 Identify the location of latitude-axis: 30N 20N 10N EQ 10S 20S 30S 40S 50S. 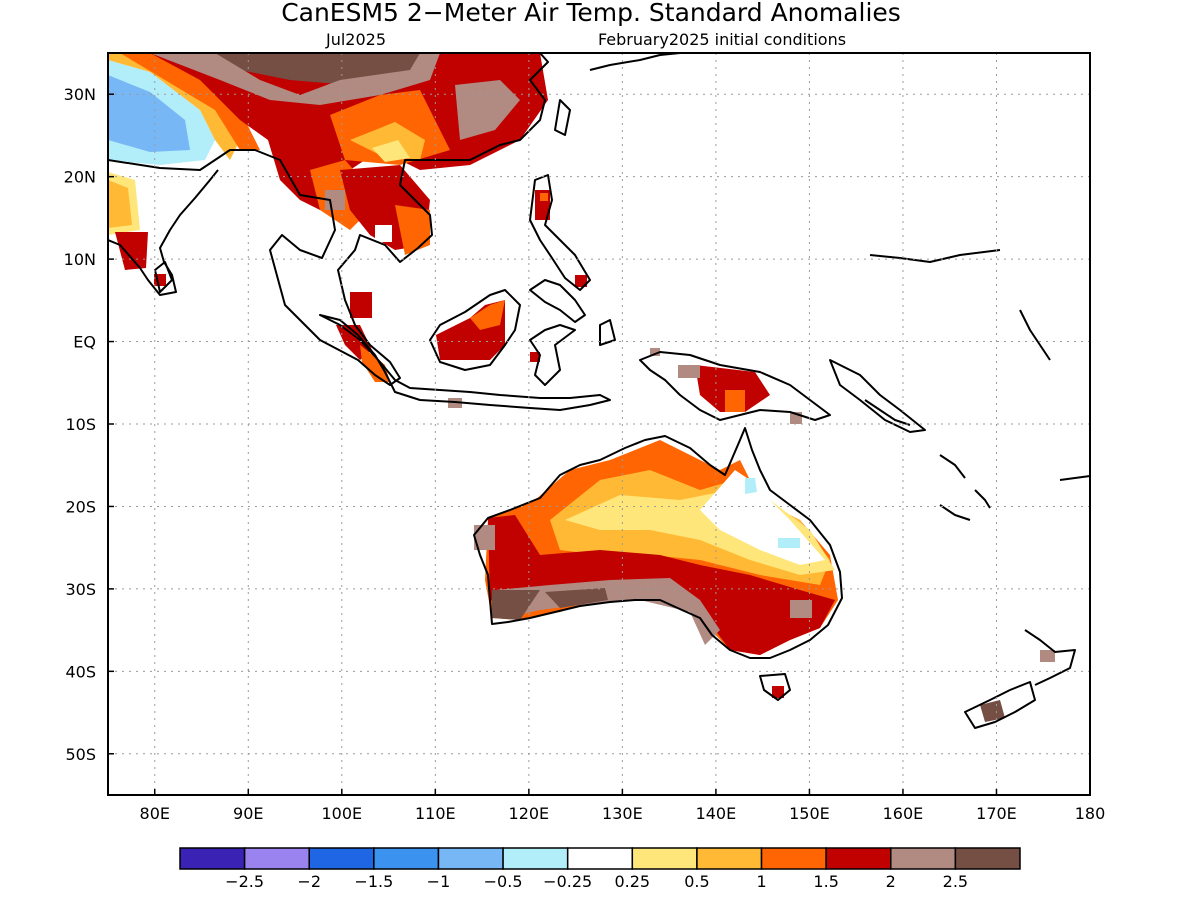
(89, 424).